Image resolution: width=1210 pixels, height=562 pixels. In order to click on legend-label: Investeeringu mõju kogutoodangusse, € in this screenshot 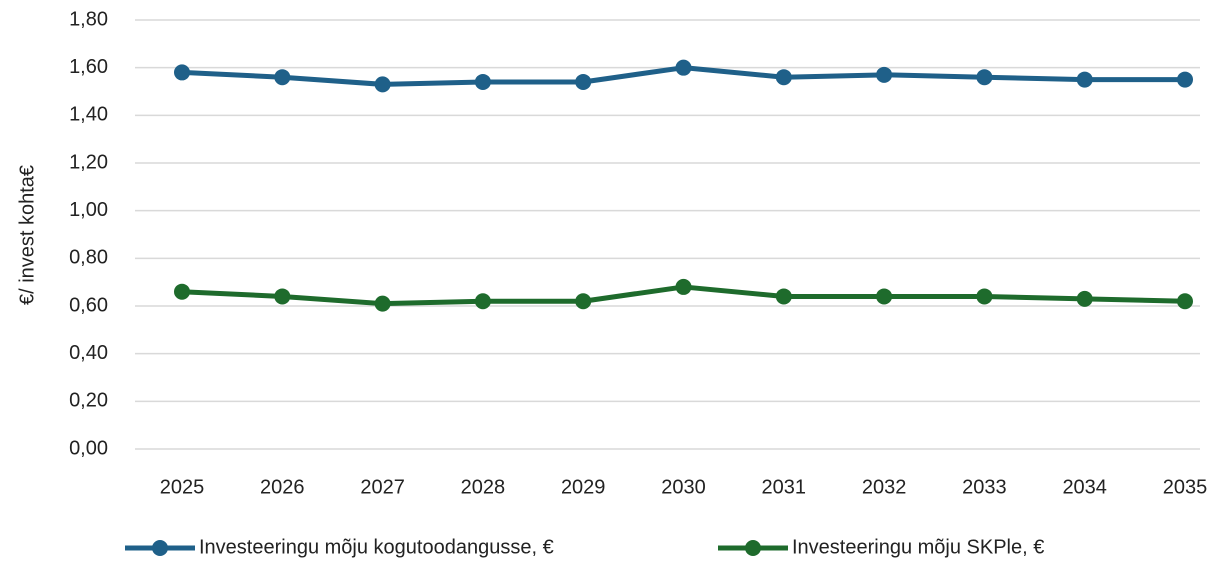, I will do `click(376, 547)`.